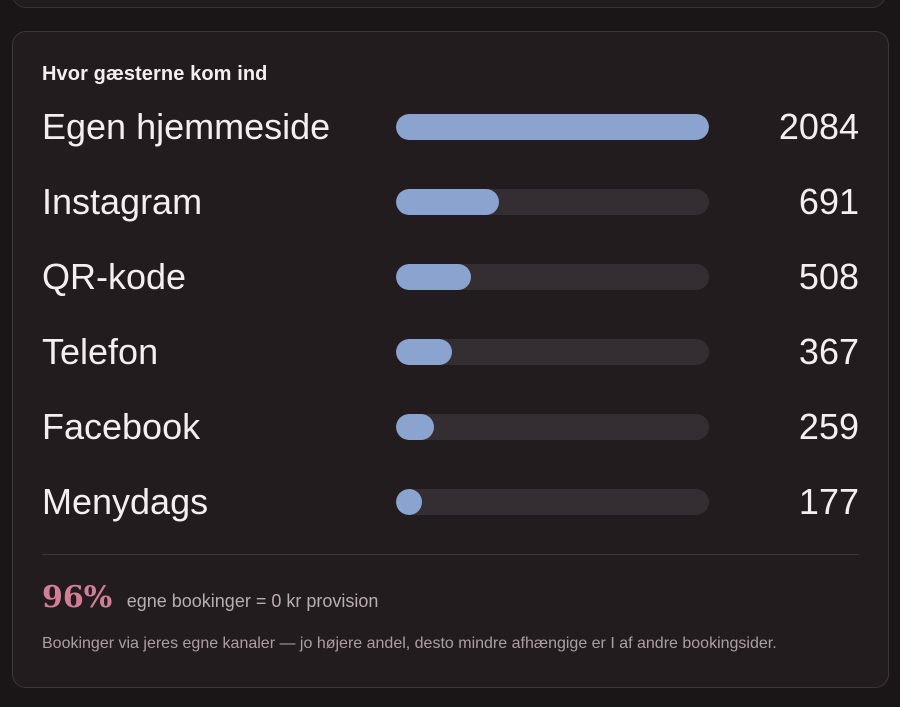 The width and height of the screenshot is (900, 707). Describe the element at coordinates (77, 597) in the screenshot. I see `own-bookings-percent: 96%` at that location.